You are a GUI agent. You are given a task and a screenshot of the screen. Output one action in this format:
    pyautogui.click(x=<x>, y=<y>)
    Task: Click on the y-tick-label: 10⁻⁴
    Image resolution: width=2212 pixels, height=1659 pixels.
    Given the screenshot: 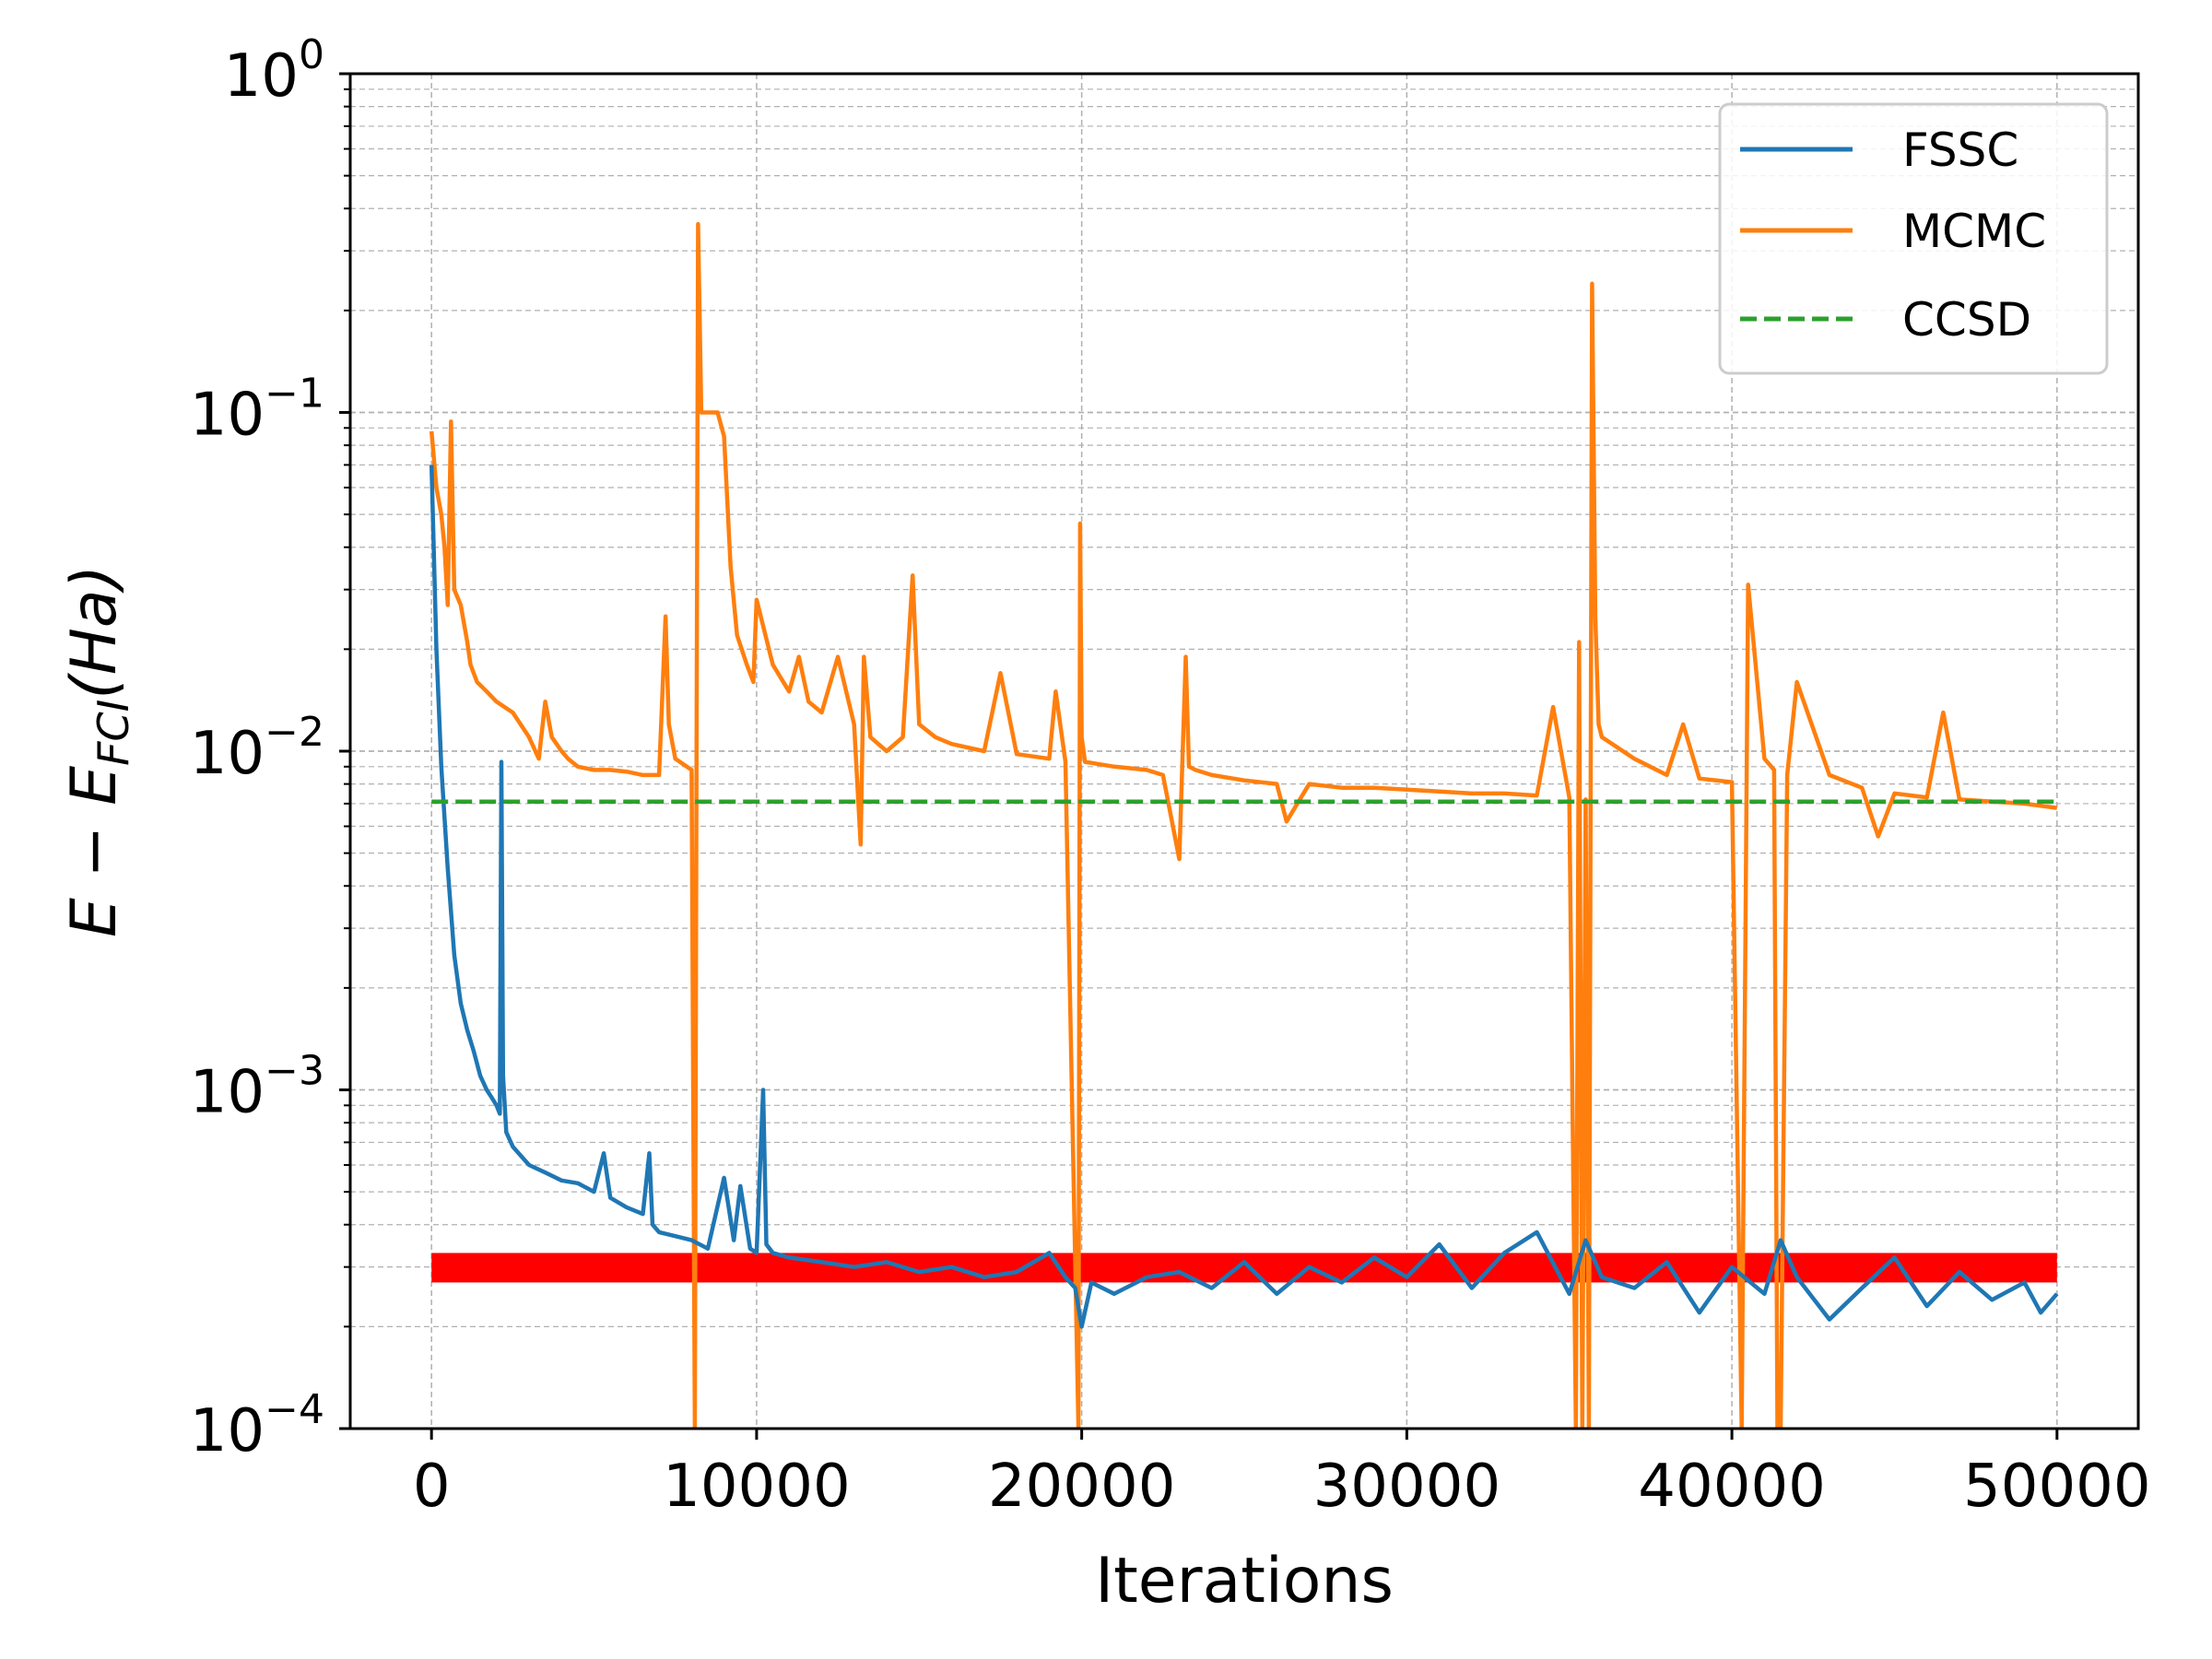 What is the action you would take?
    pyautogui.click(x=257, y=1425)
    